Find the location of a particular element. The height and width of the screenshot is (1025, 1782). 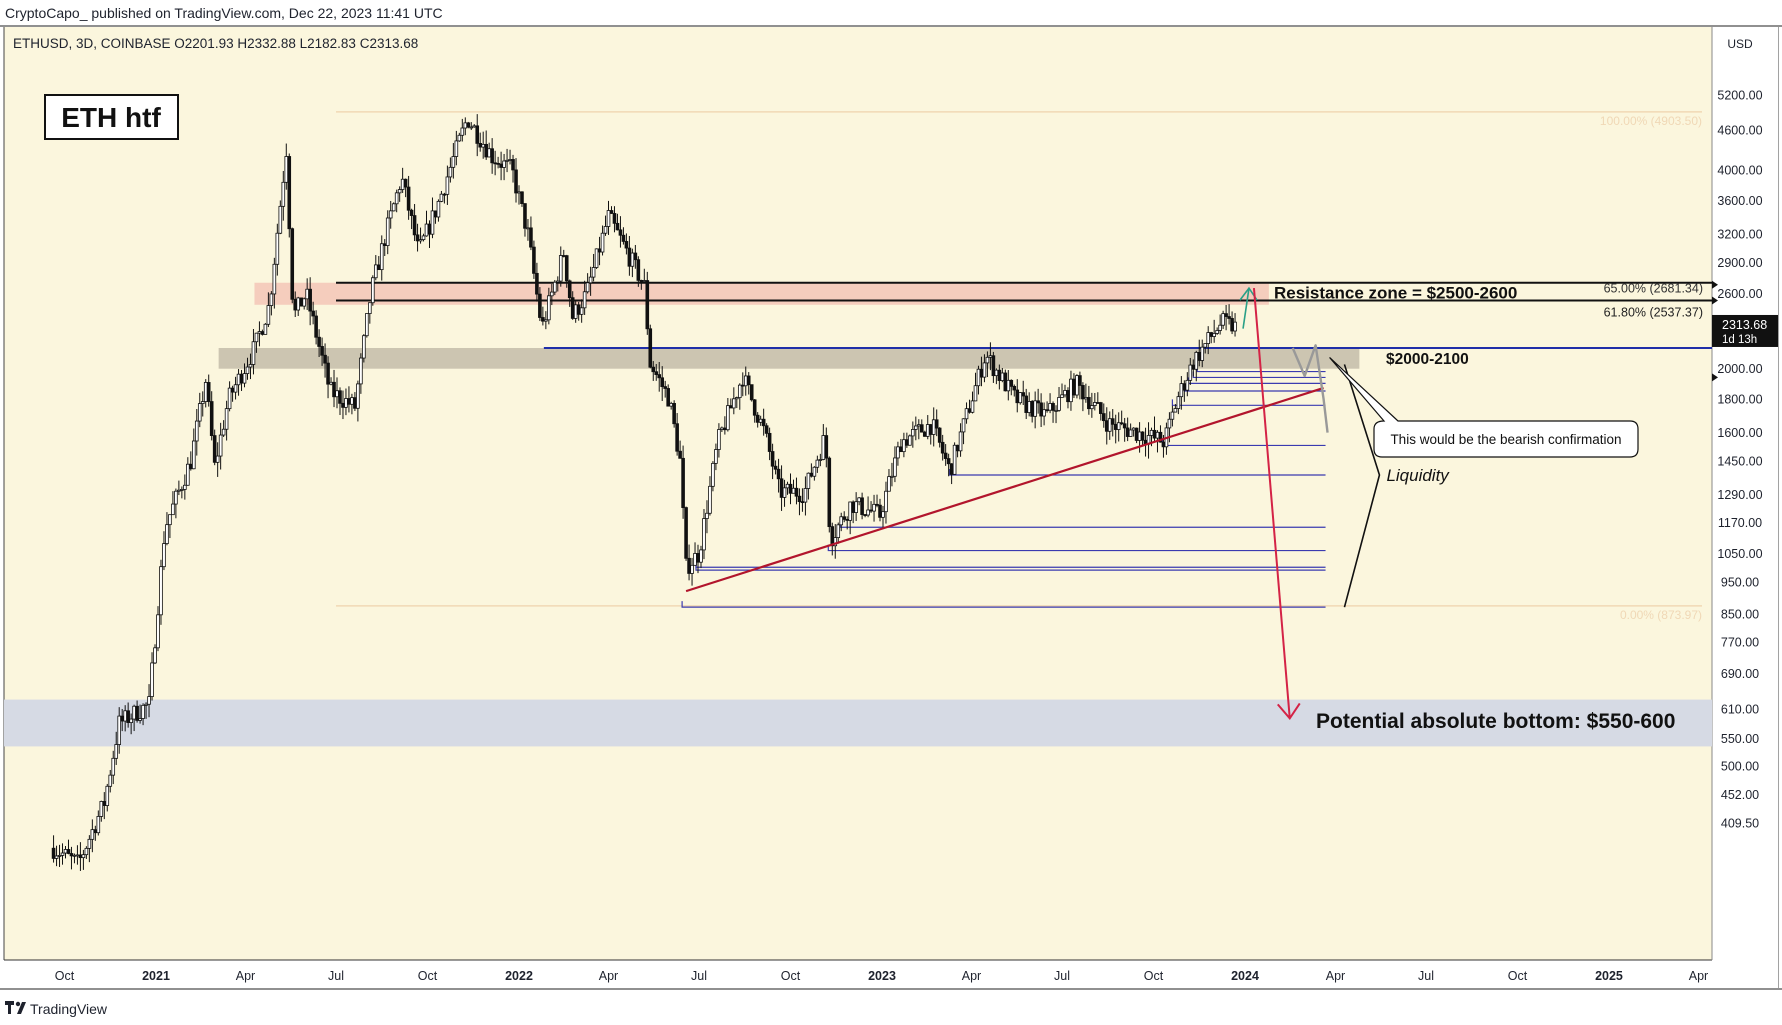

price-tick-label: 1600.00 is located at coordinates (1739, 433).